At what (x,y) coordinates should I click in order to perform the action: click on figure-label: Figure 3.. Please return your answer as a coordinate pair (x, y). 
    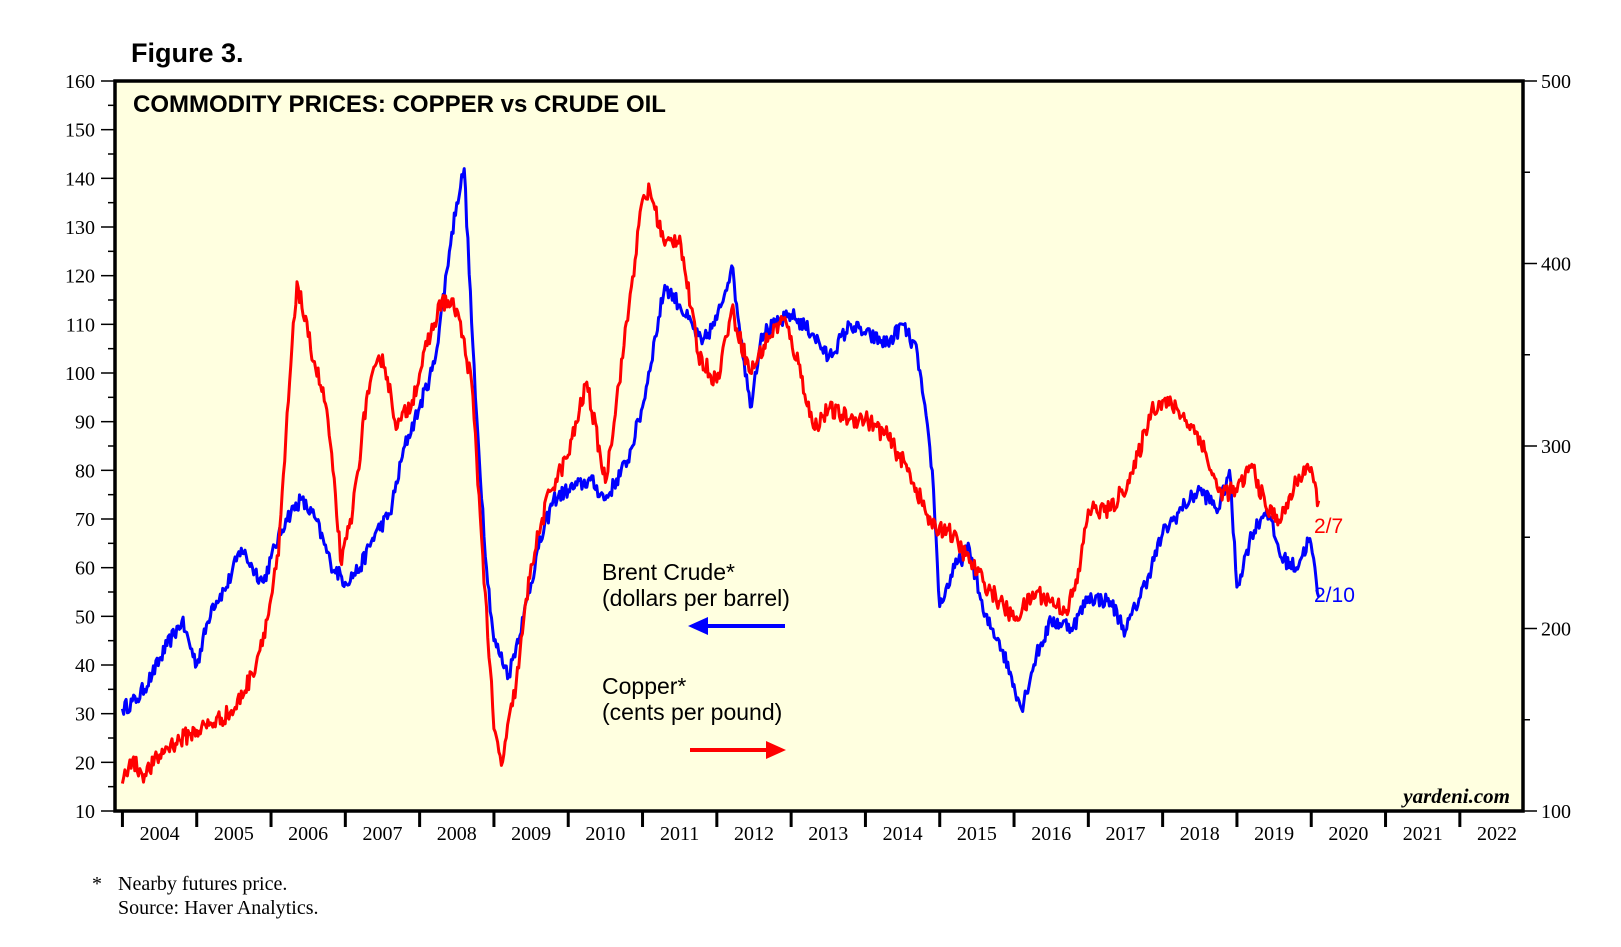
    Looking at the image, I should click on (187, 53).